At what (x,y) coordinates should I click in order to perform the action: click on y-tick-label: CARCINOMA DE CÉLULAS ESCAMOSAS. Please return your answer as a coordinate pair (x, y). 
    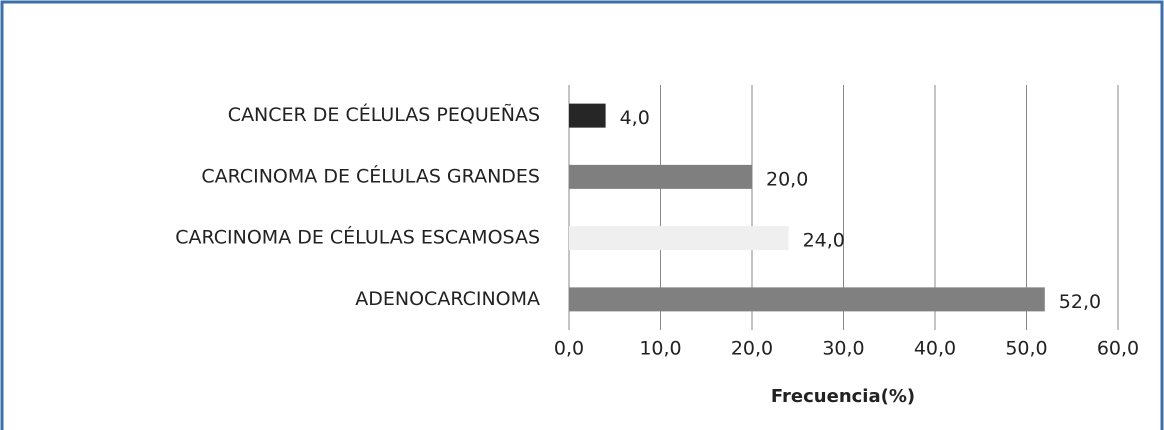
    Looking at the image, I should click on (357, 237).